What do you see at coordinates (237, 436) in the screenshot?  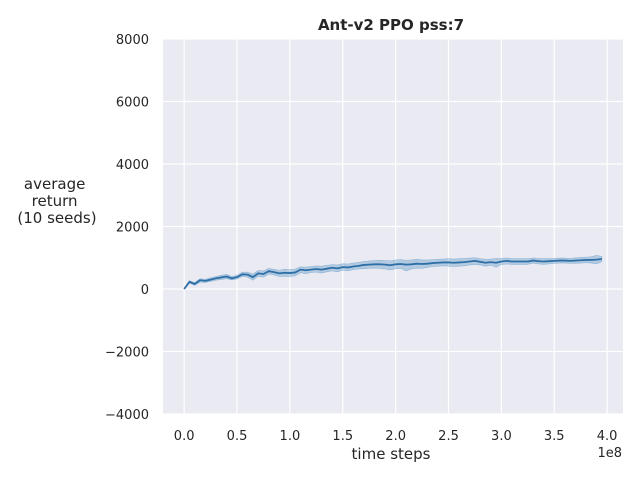 I see `x-tick-label: 0.5` at bounding box center [237, 436].